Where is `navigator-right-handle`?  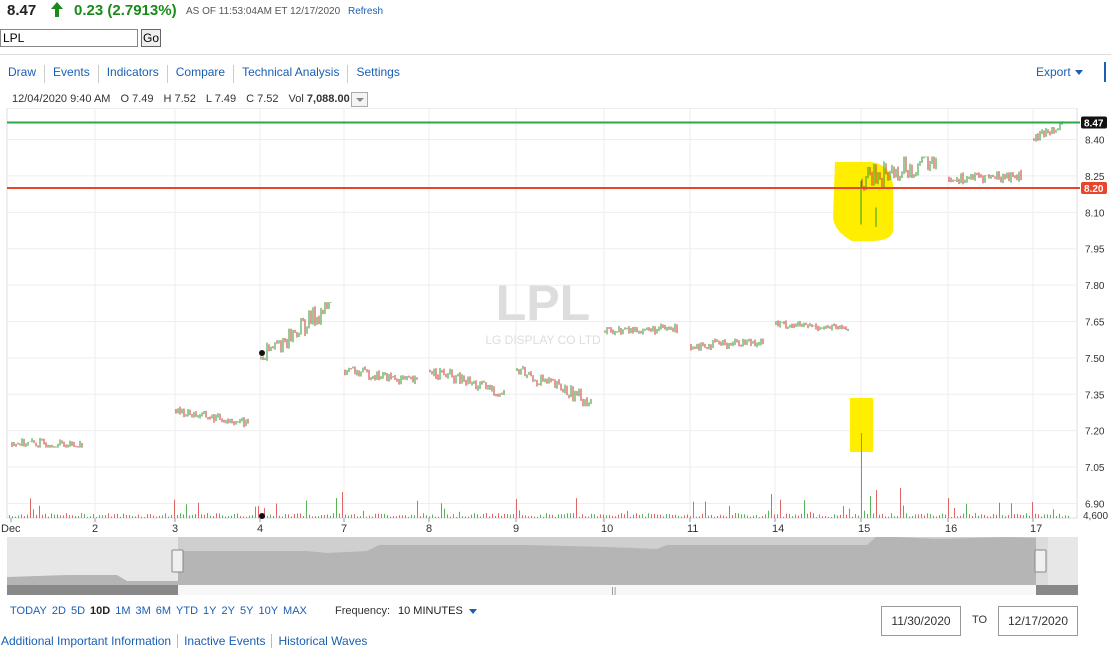 navigator-right-handle is located at coordinates (1040, 561).